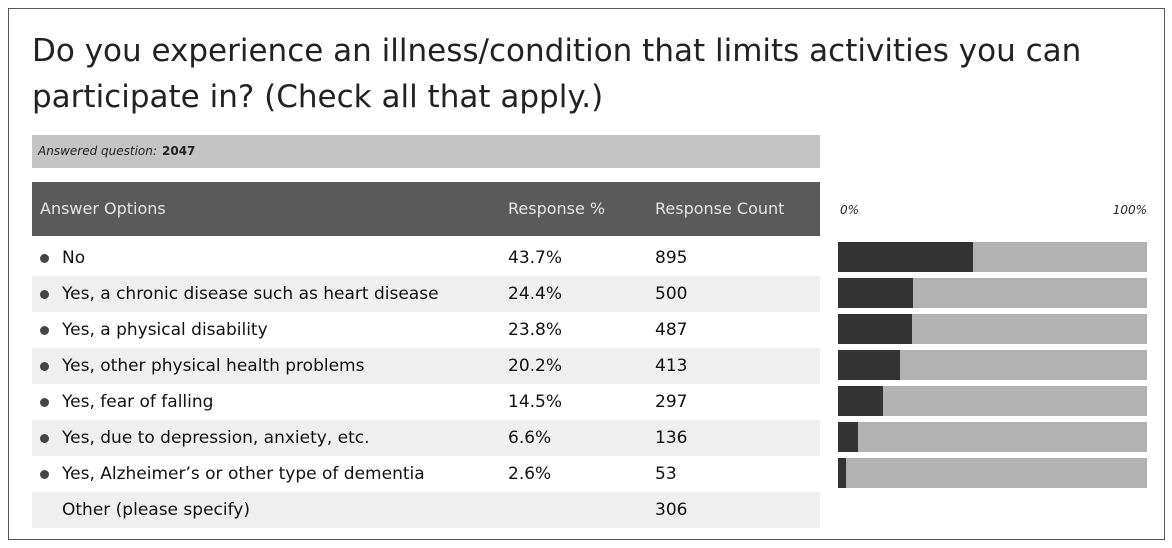  I want to click on table-header: Answer Options Response % Response Count, so click(426, 209).